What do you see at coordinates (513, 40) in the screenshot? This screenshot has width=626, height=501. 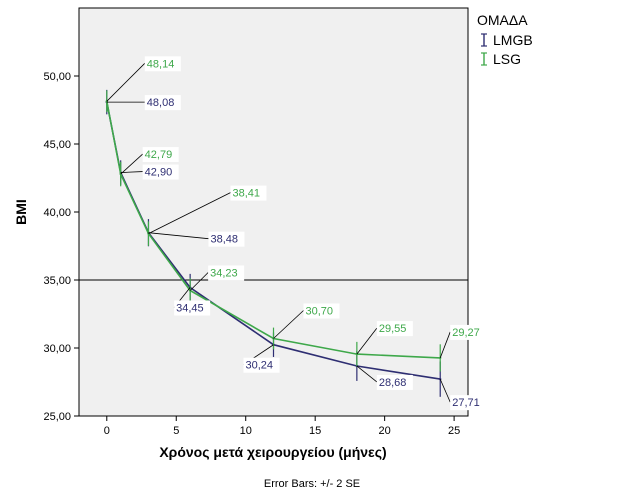 I see `legend-entry-lmgb: LMGB` at bounding box center [513, 40].